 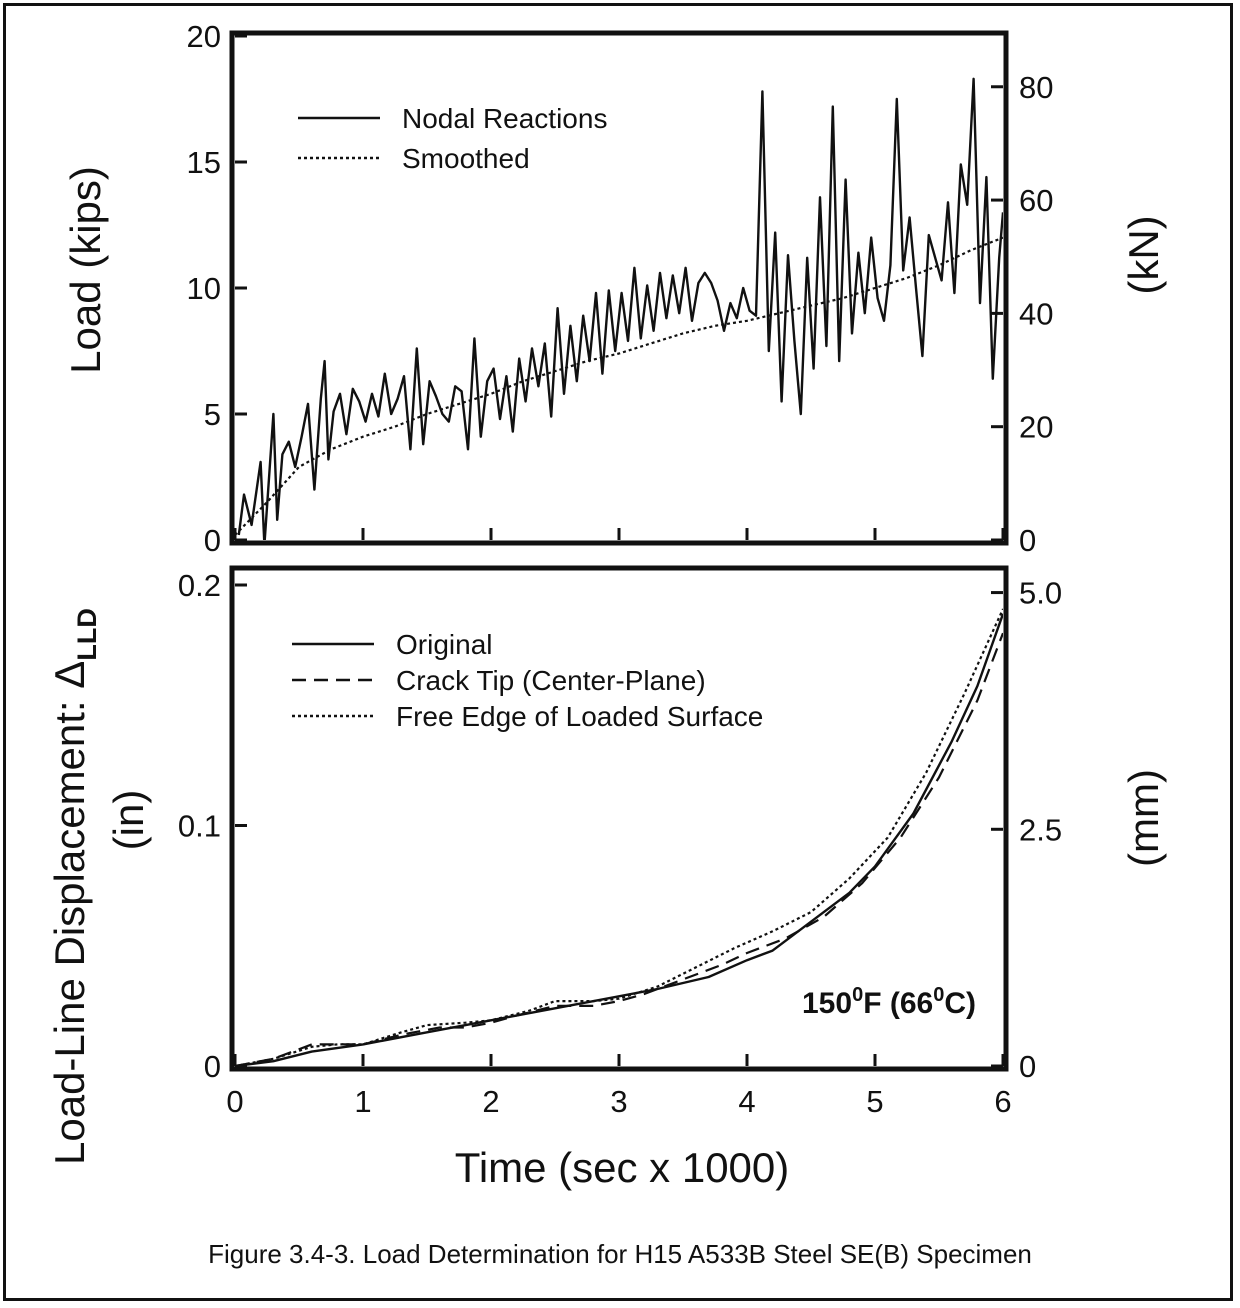 What do you see at coordinates (199, 826) in the screenshot?
I see `disp-ytick-label-1: 0.1` at bounding box center [199, 826].